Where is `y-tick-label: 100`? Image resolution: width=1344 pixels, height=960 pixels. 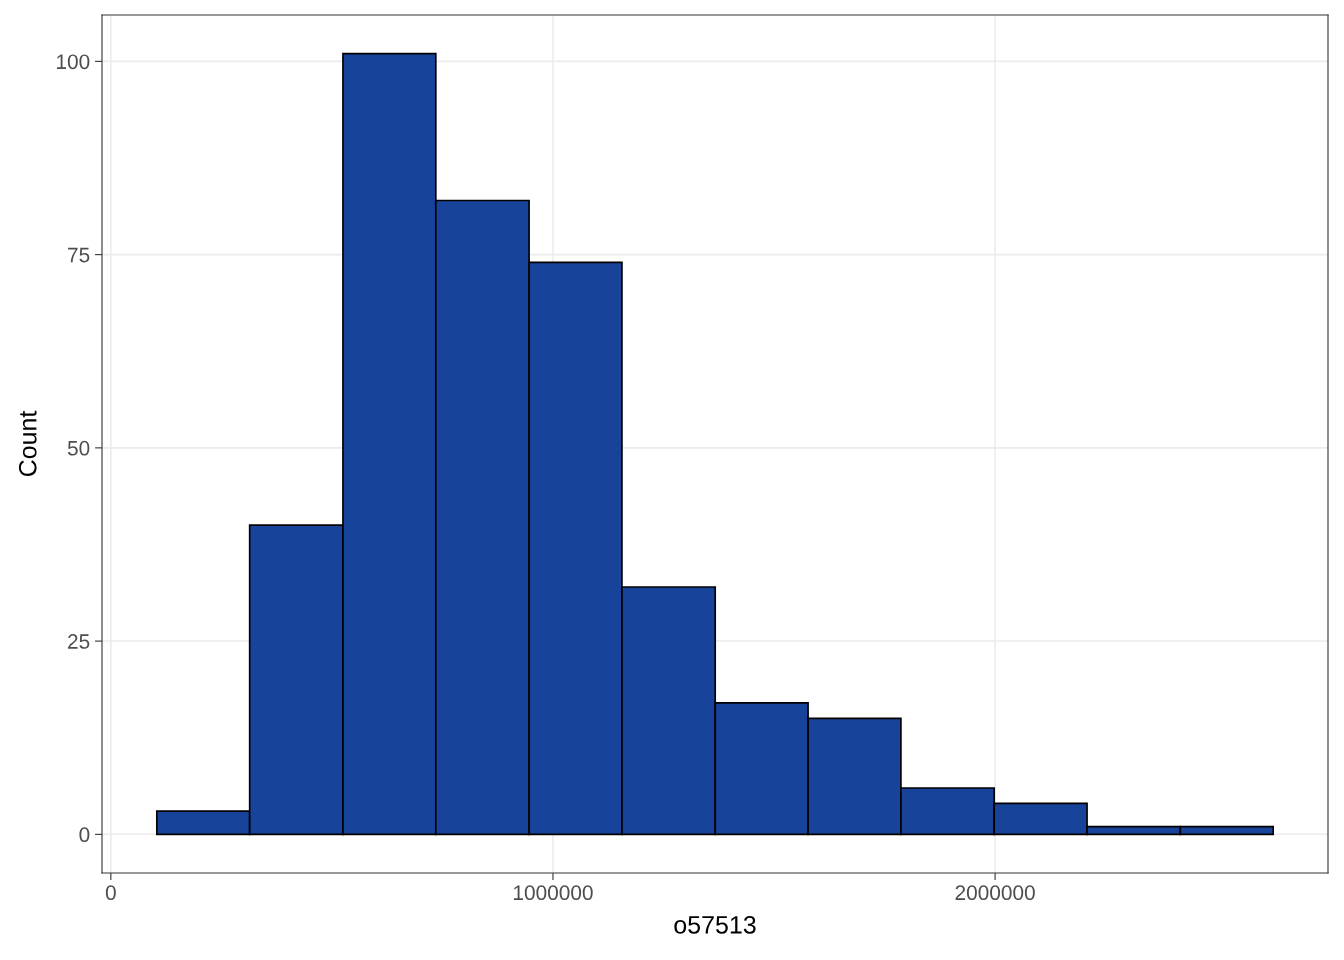 y-tick-label: 100 is located at coordinates (73, 62).